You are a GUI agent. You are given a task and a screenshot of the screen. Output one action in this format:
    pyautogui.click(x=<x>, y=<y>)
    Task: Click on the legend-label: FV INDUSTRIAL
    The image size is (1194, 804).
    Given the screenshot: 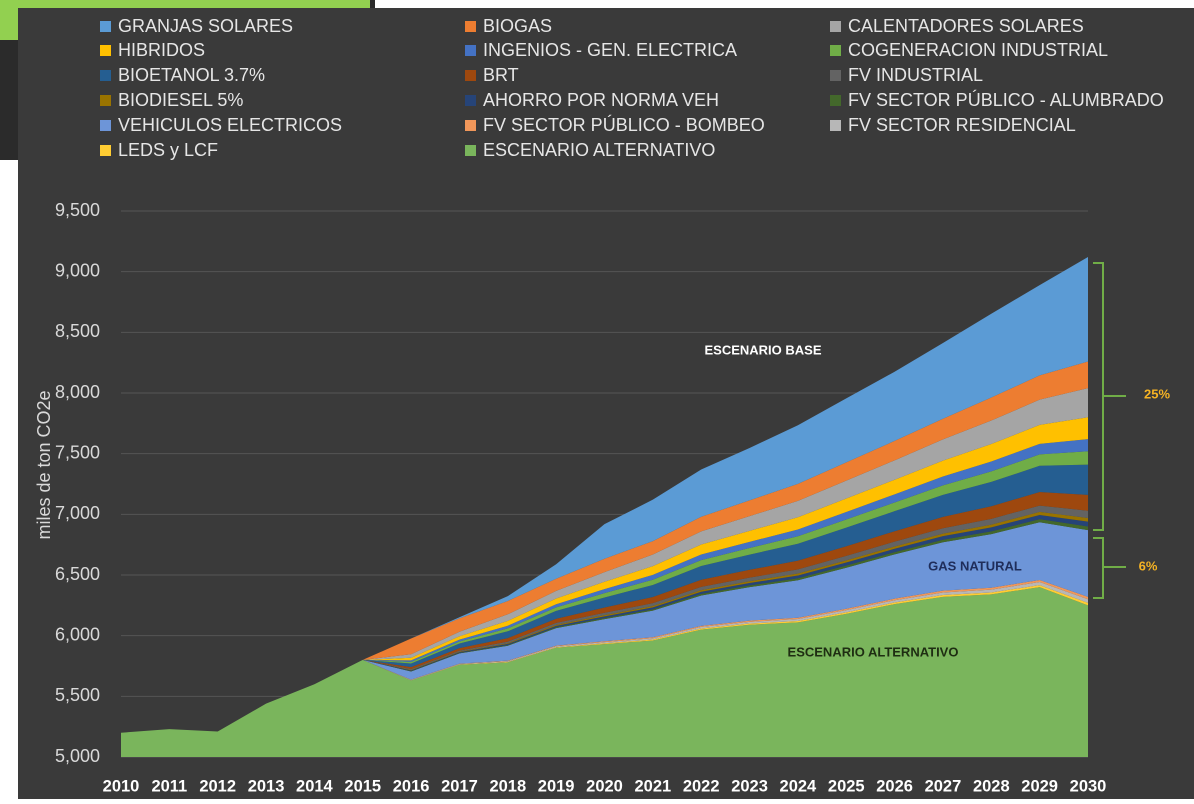 What is the action you would take?
    pyautogui.click(x=915, y=75)
    